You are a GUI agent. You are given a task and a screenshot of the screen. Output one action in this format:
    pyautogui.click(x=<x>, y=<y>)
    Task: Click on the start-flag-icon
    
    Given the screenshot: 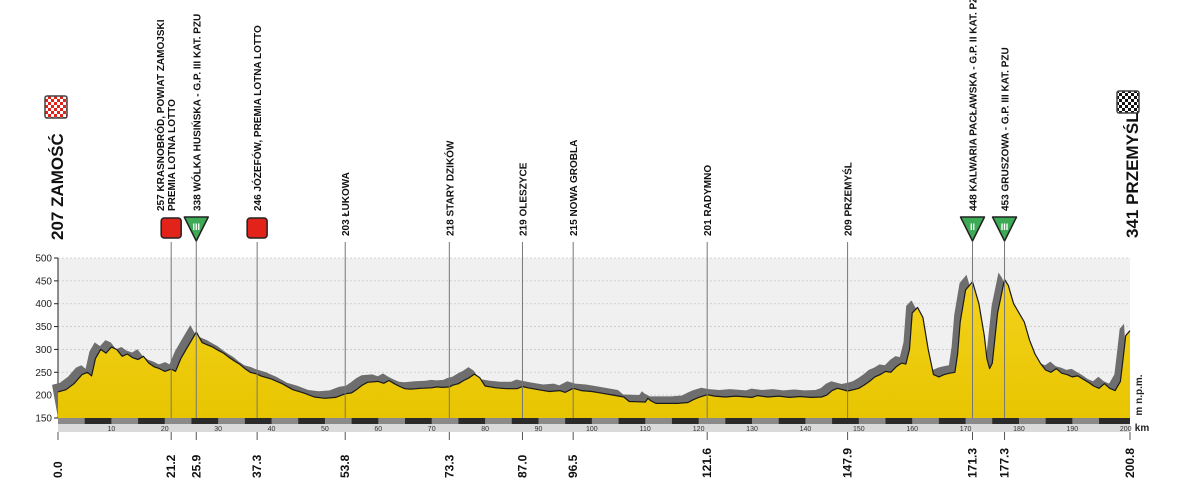 What is the action you would take?
    pyautogui.click(x=56, y=107)
    